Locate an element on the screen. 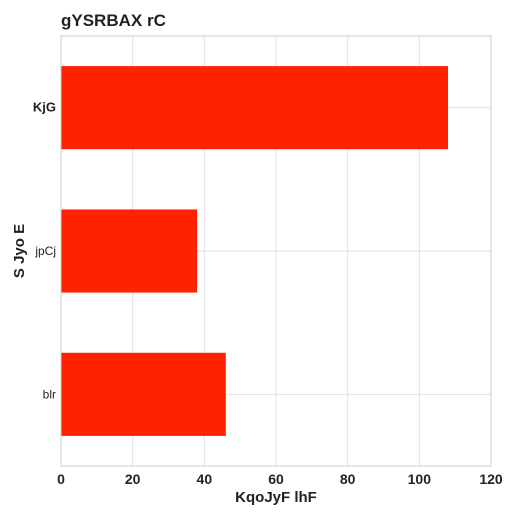 This screenshot has width=518, height=523. y-tick-label: blr is located at coordinates (49, 394).